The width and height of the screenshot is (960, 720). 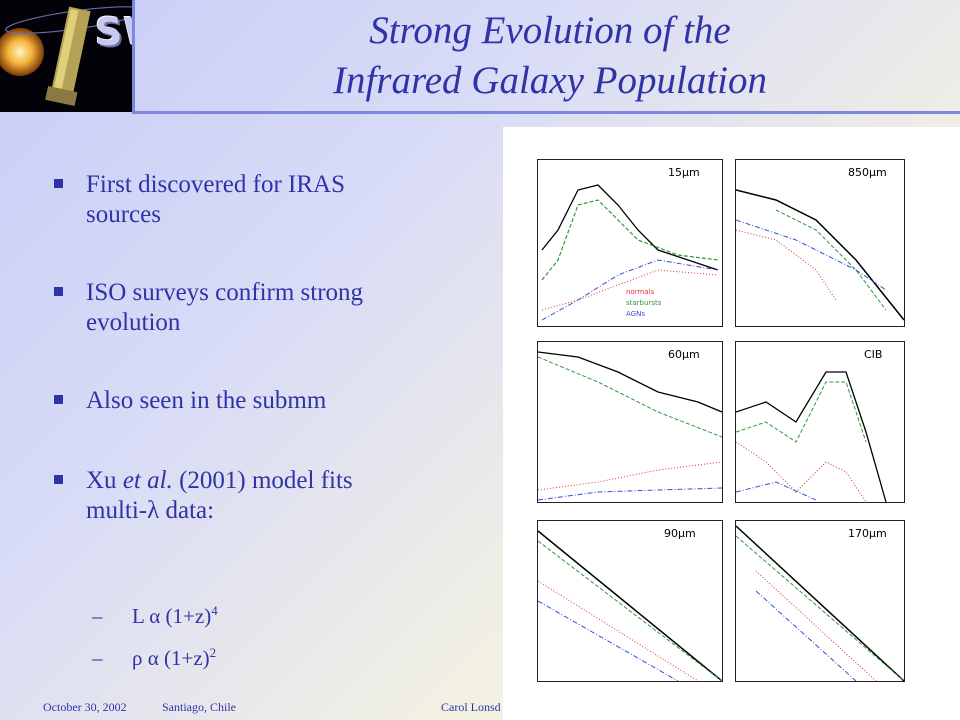 What do you see at coordinates (214, 610) in the screenshot?
I see `exponent: 4` at bounding box center [214, 610].